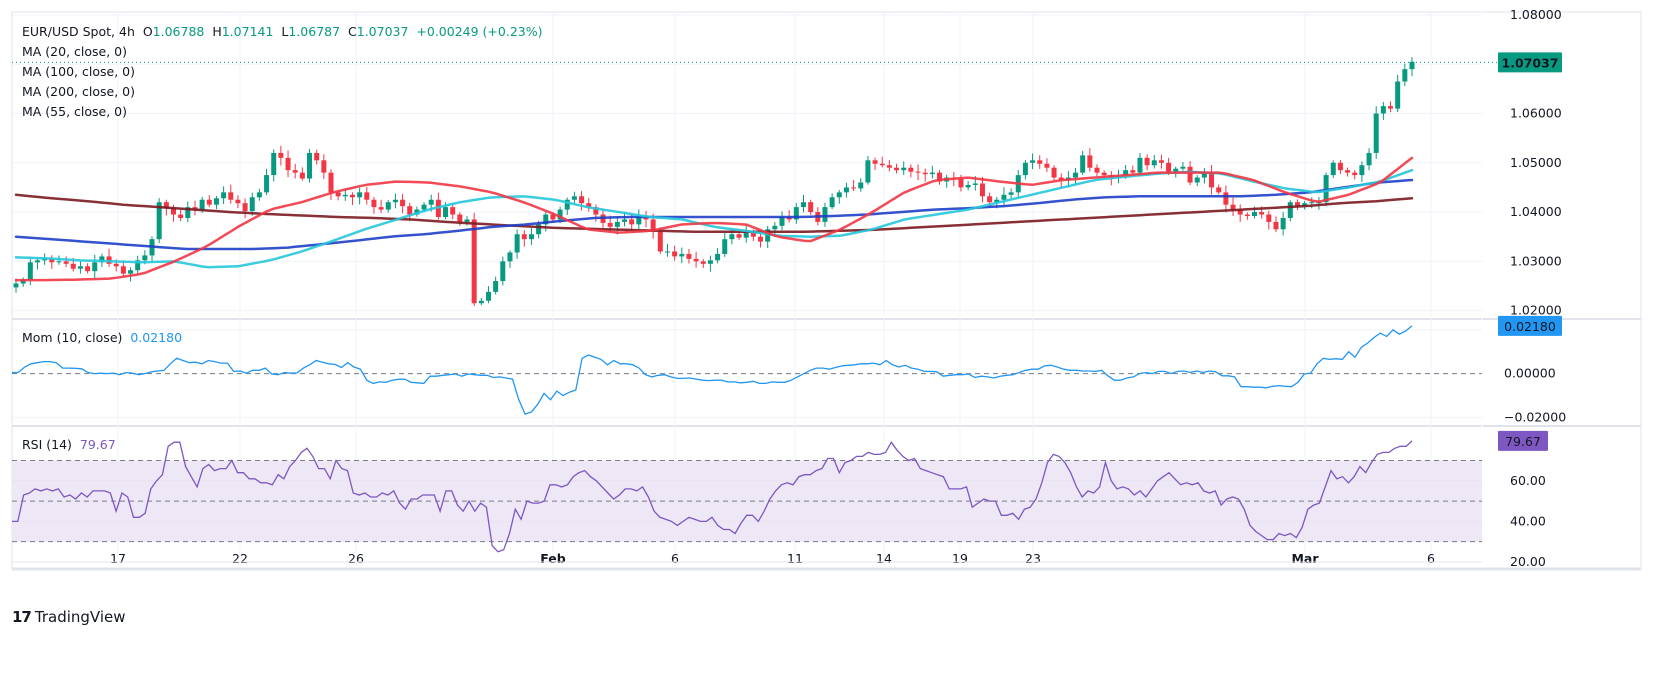 This screenshot has width=1653, height=674. I want to click on price-axis-label: 1.03000, so click(1536, 260).